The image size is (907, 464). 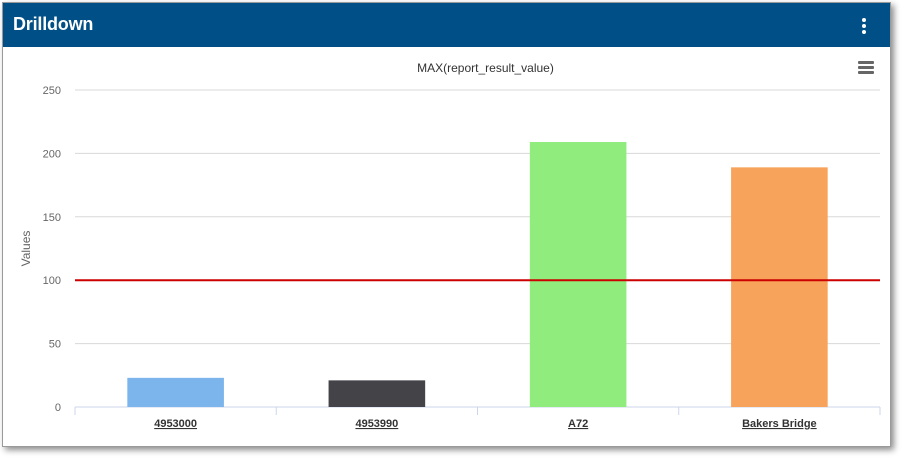 I want to click on y-axis-label: Values, so click(x=26, y=249).